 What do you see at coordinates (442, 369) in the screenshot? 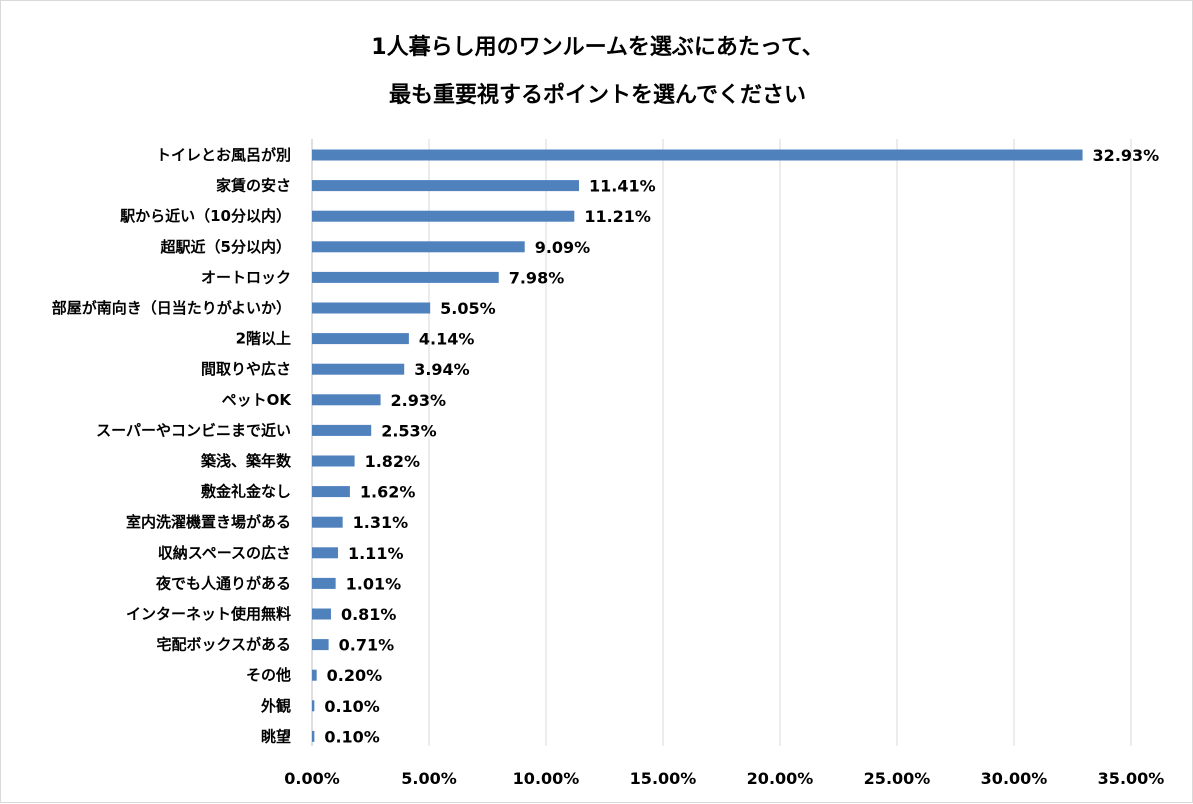
I see `data-label: 3.94%` at bounding box center [442, 369].